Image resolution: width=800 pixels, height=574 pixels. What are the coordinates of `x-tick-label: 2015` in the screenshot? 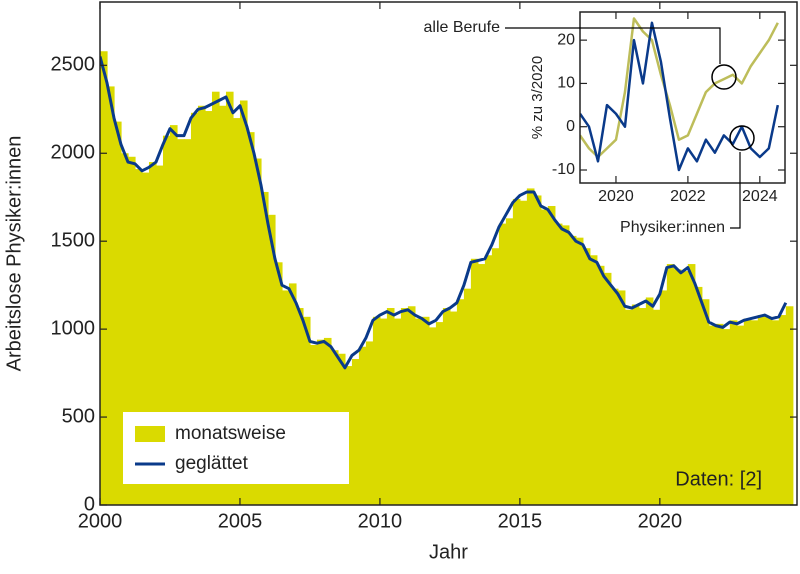 It's located at (520, 521).